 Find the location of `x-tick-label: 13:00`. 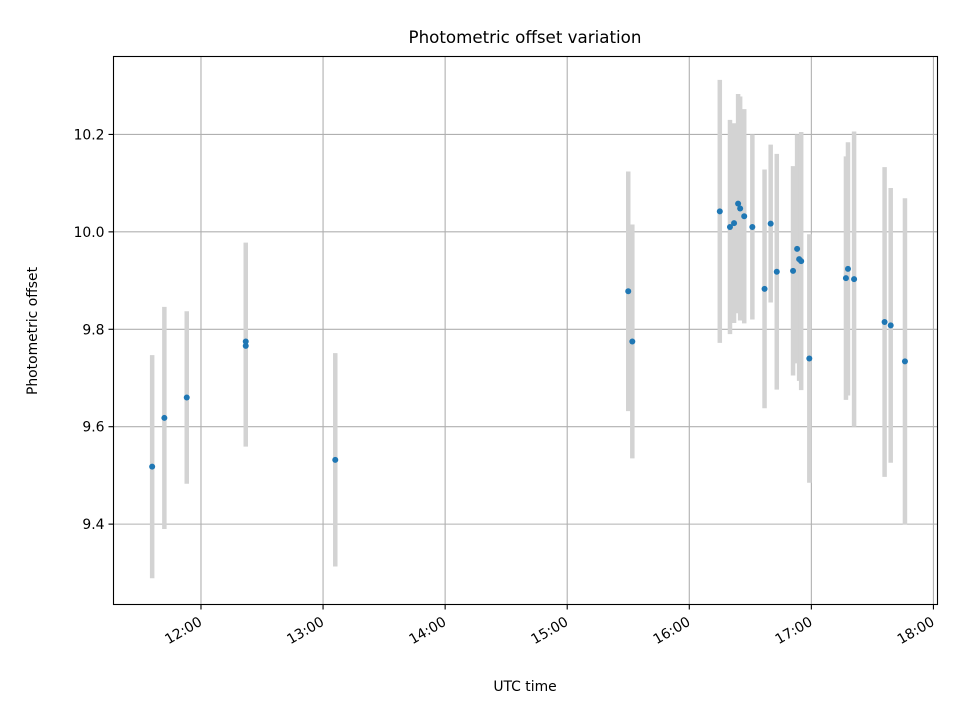

x-tick-label: 13:00 is located at coordinates (305, 631).